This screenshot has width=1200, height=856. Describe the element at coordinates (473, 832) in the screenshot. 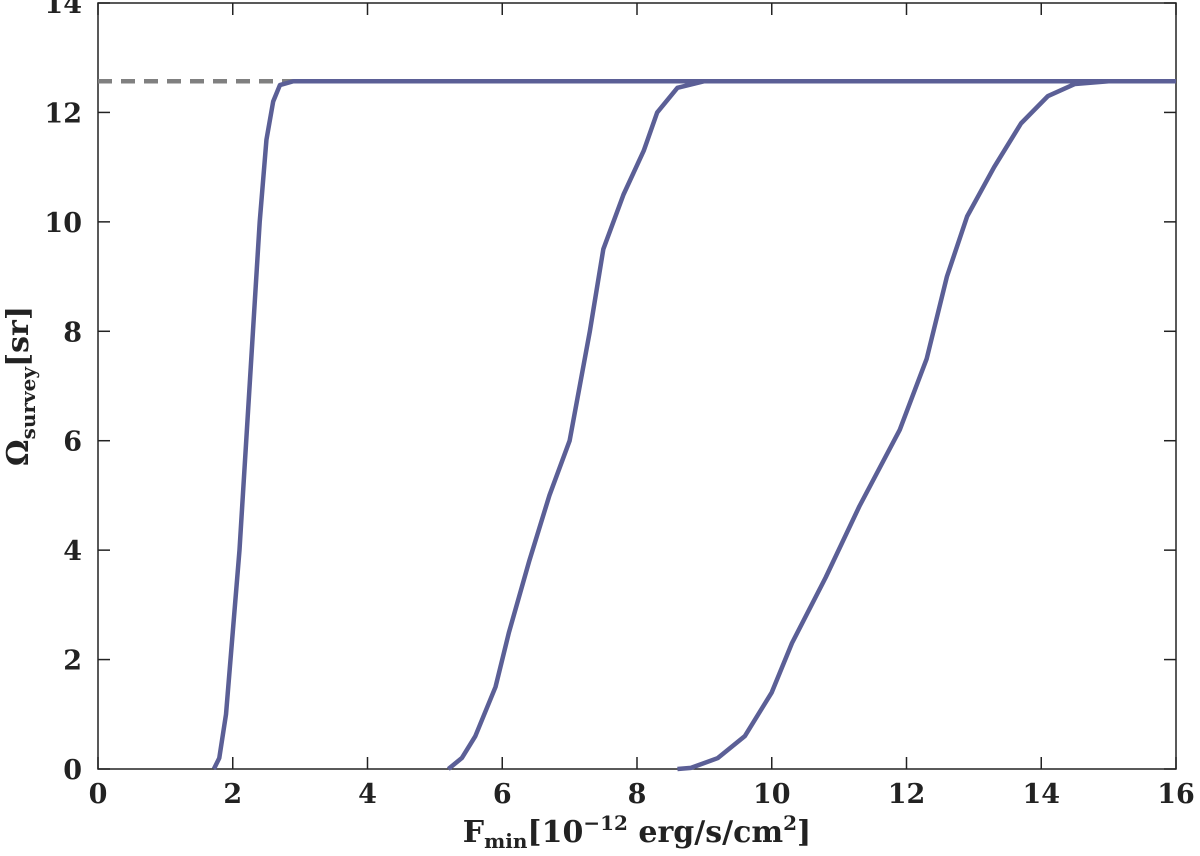

I see `x-label-part: F` at that location.